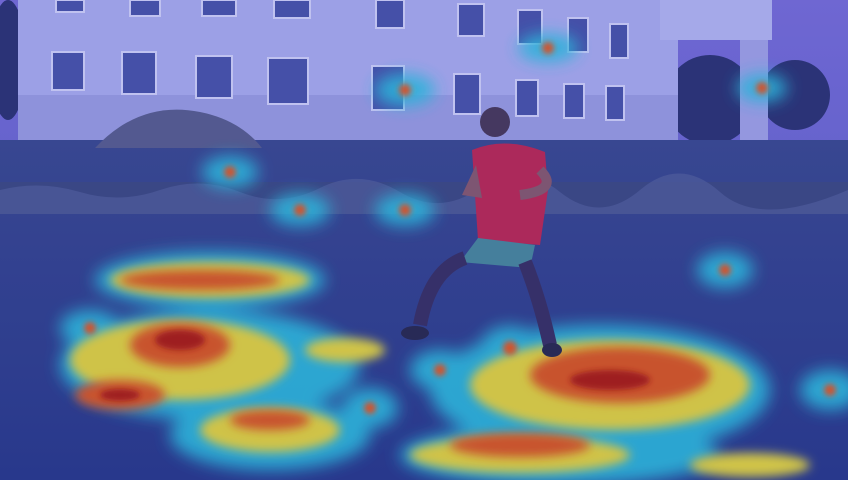 The width and height of the screenshot is (848, 480). What do you see at coordinates (424, 193) in the screenshot?
I see `hedge-texture` at bounding box center [424, 193].